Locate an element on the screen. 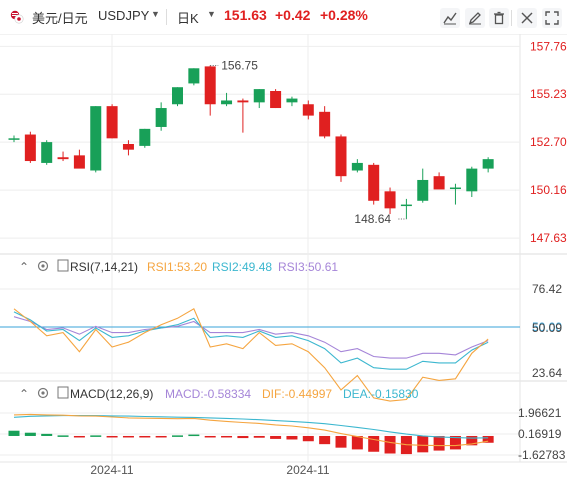 Image resolution: width=567 pixels, height=484 pixels. price-tick-label: 152.70 is located at coordinates (548, 142).